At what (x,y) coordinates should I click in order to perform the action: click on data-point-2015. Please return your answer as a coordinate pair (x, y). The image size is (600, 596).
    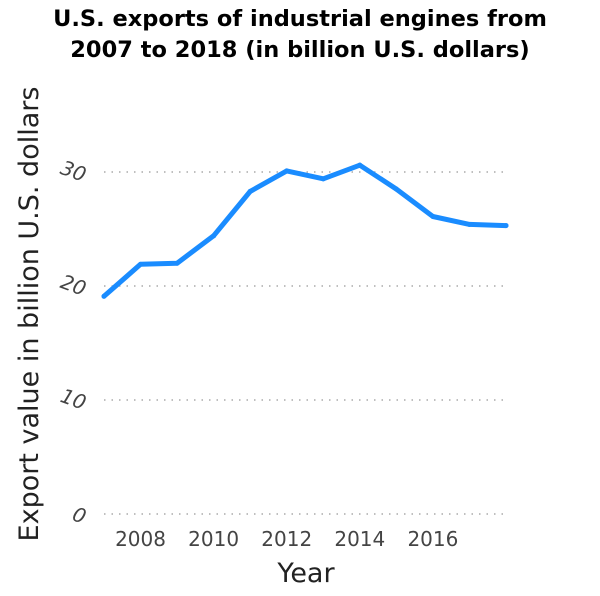
    Looking at the image, I should click on (396, 189).